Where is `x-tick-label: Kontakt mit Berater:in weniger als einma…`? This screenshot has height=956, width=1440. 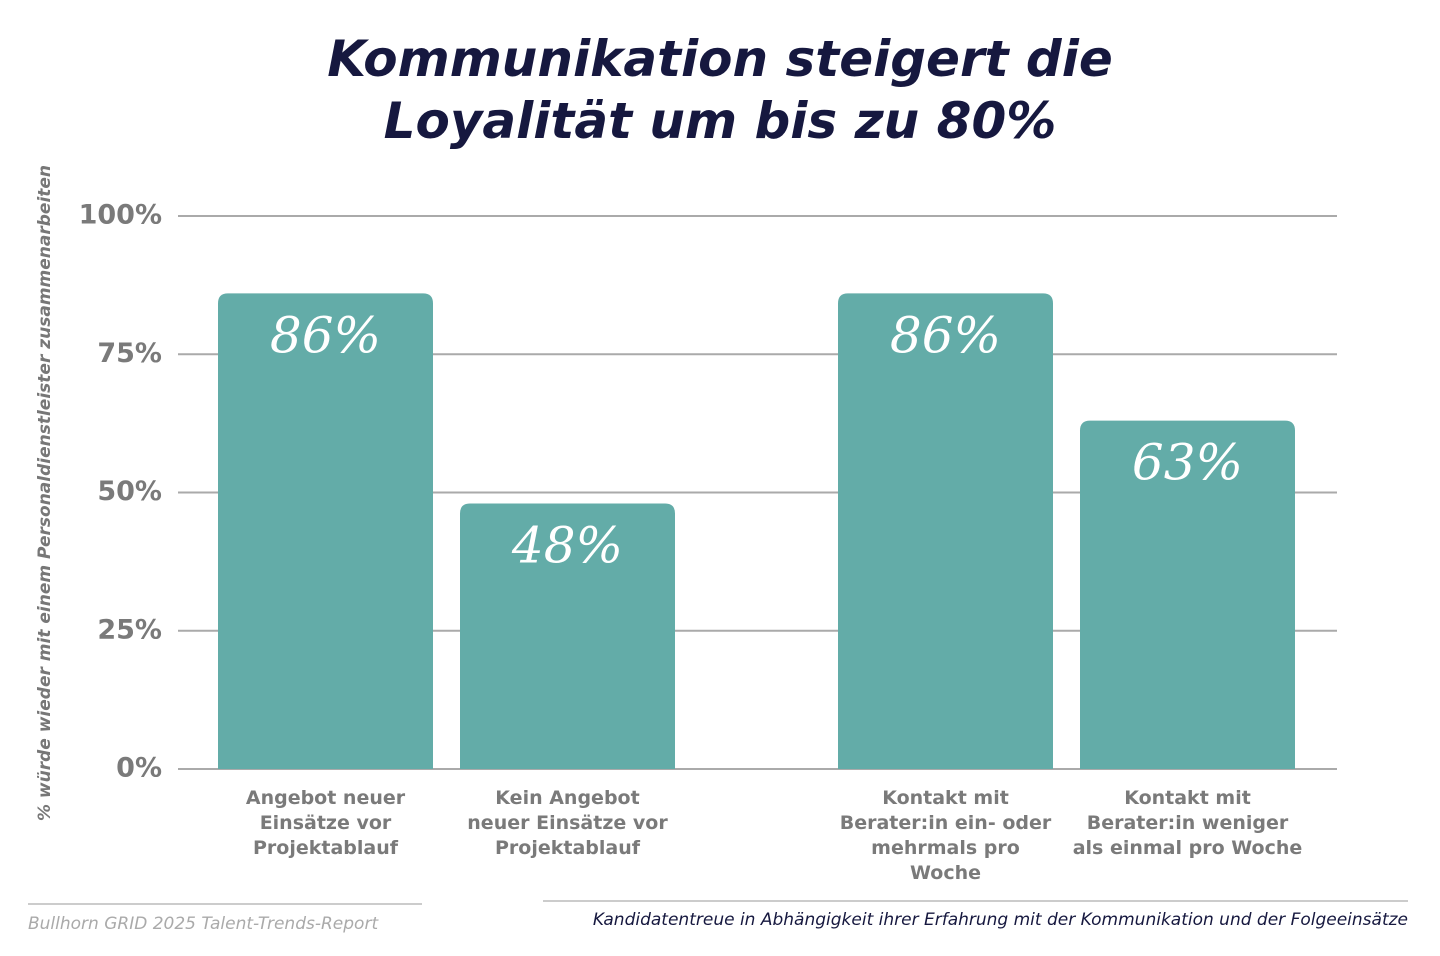 x-tick-label: Kontakt mit Berater:in weniger als einma… is located at coordinates (1187, 823).